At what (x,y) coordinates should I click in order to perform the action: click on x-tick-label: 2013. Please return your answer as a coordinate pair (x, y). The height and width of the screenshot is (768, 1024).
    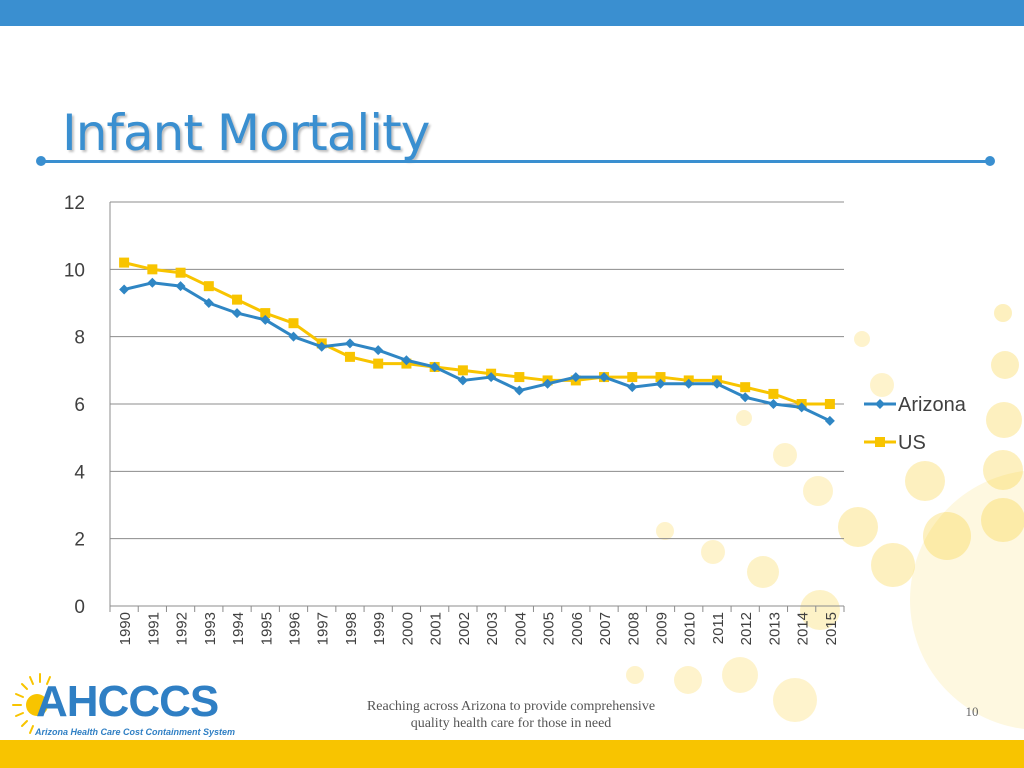
    Looking at the image, I should click on (774, 628).